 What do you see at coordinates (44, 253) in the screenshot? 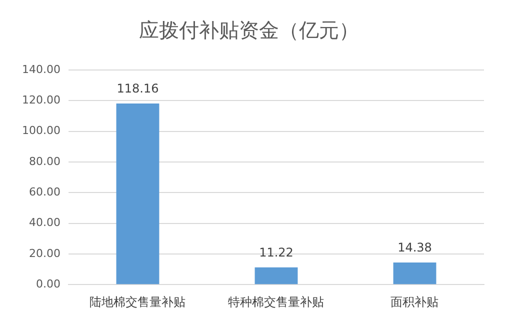
I see `y-tick-label: 20.00` at bounding box center [44, 253].